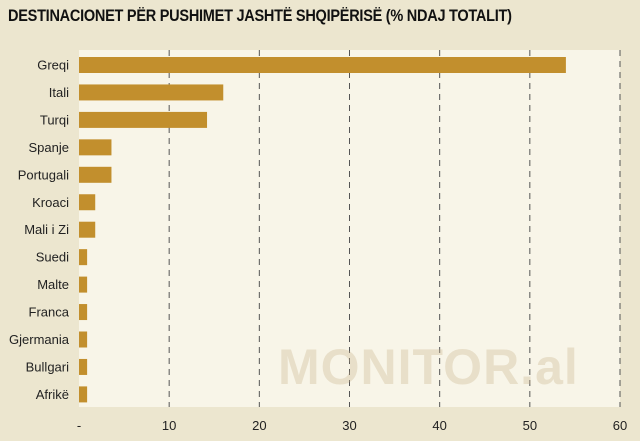 Image resolution: width=640 pixels, height=441 pixels. Describe the element at coordinates (49, 147) in the screenshot. I see `category-label-3: Spanje` at that location.